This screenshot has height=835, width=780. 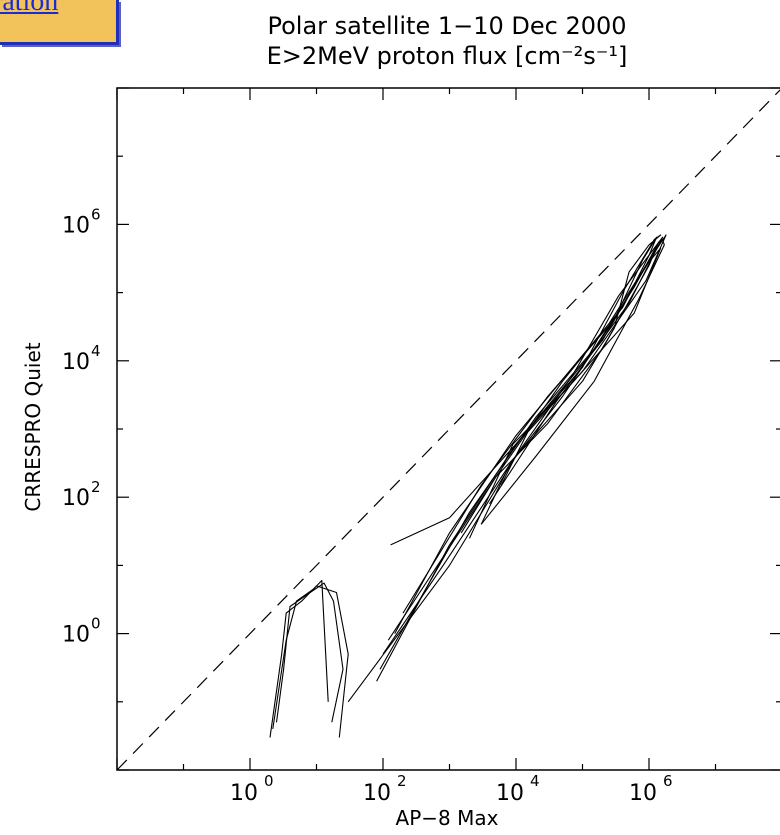 I want to click on x-tick-label-exponent: 0, so click(x=269, y=781).